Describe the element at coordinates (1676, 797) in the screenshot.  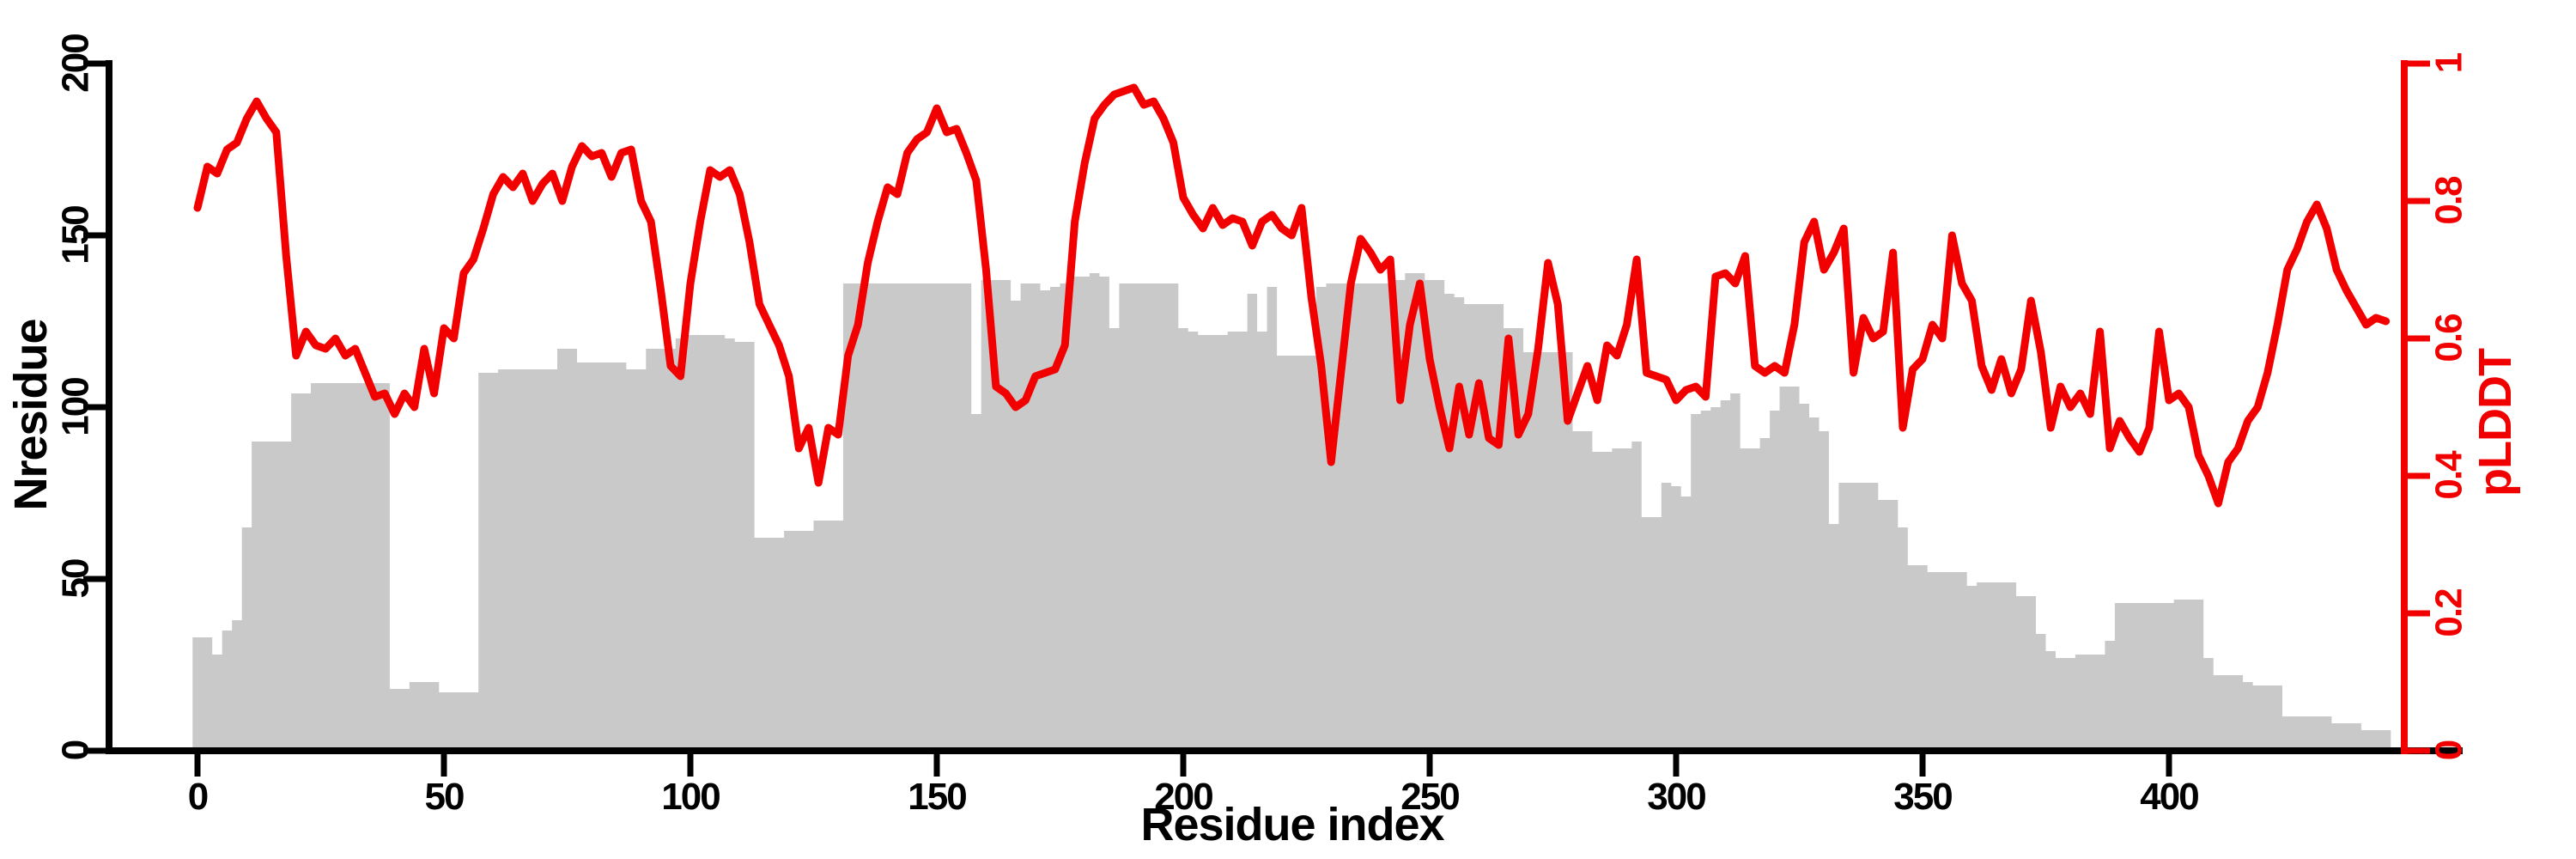
I see `x-tick-label: 300` at that location.